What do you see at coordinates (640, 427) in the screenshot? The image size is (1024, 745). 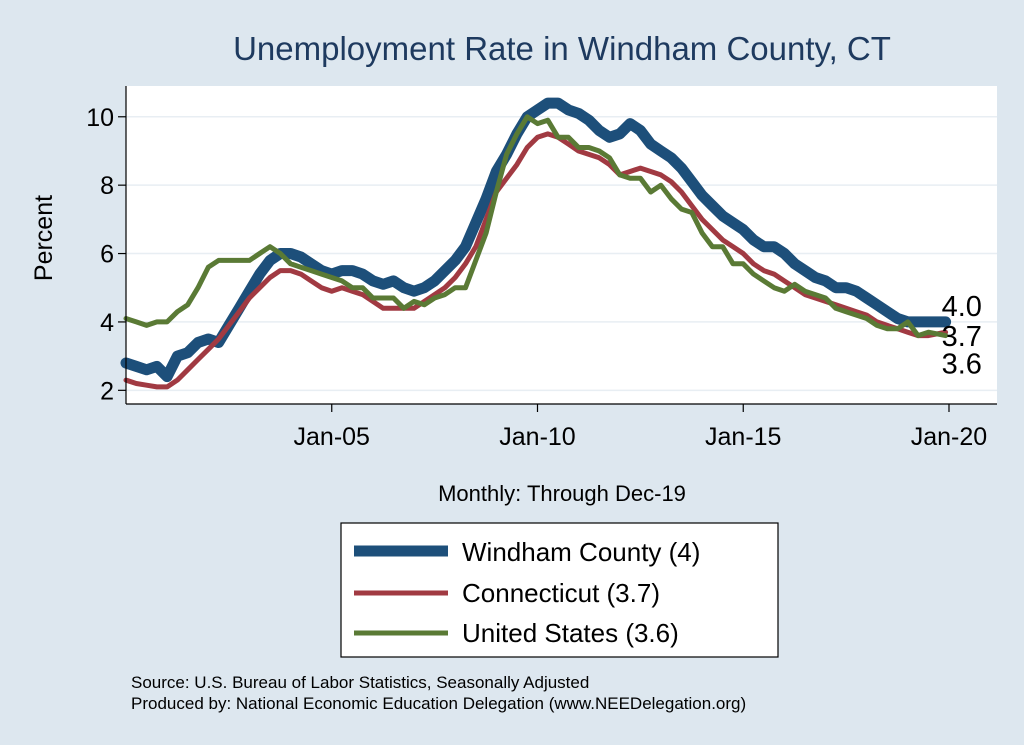 I see `x-ticks: Jan-05 Jan-10 Jan-15 Jan-20` at bounding box center [640, 427].